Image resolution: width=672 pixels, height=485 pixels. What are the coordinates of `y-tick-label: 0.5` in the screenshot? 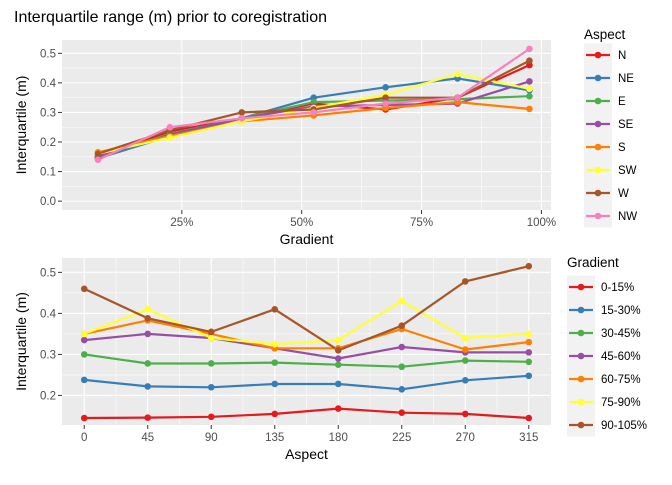 It's located at (48, 273).